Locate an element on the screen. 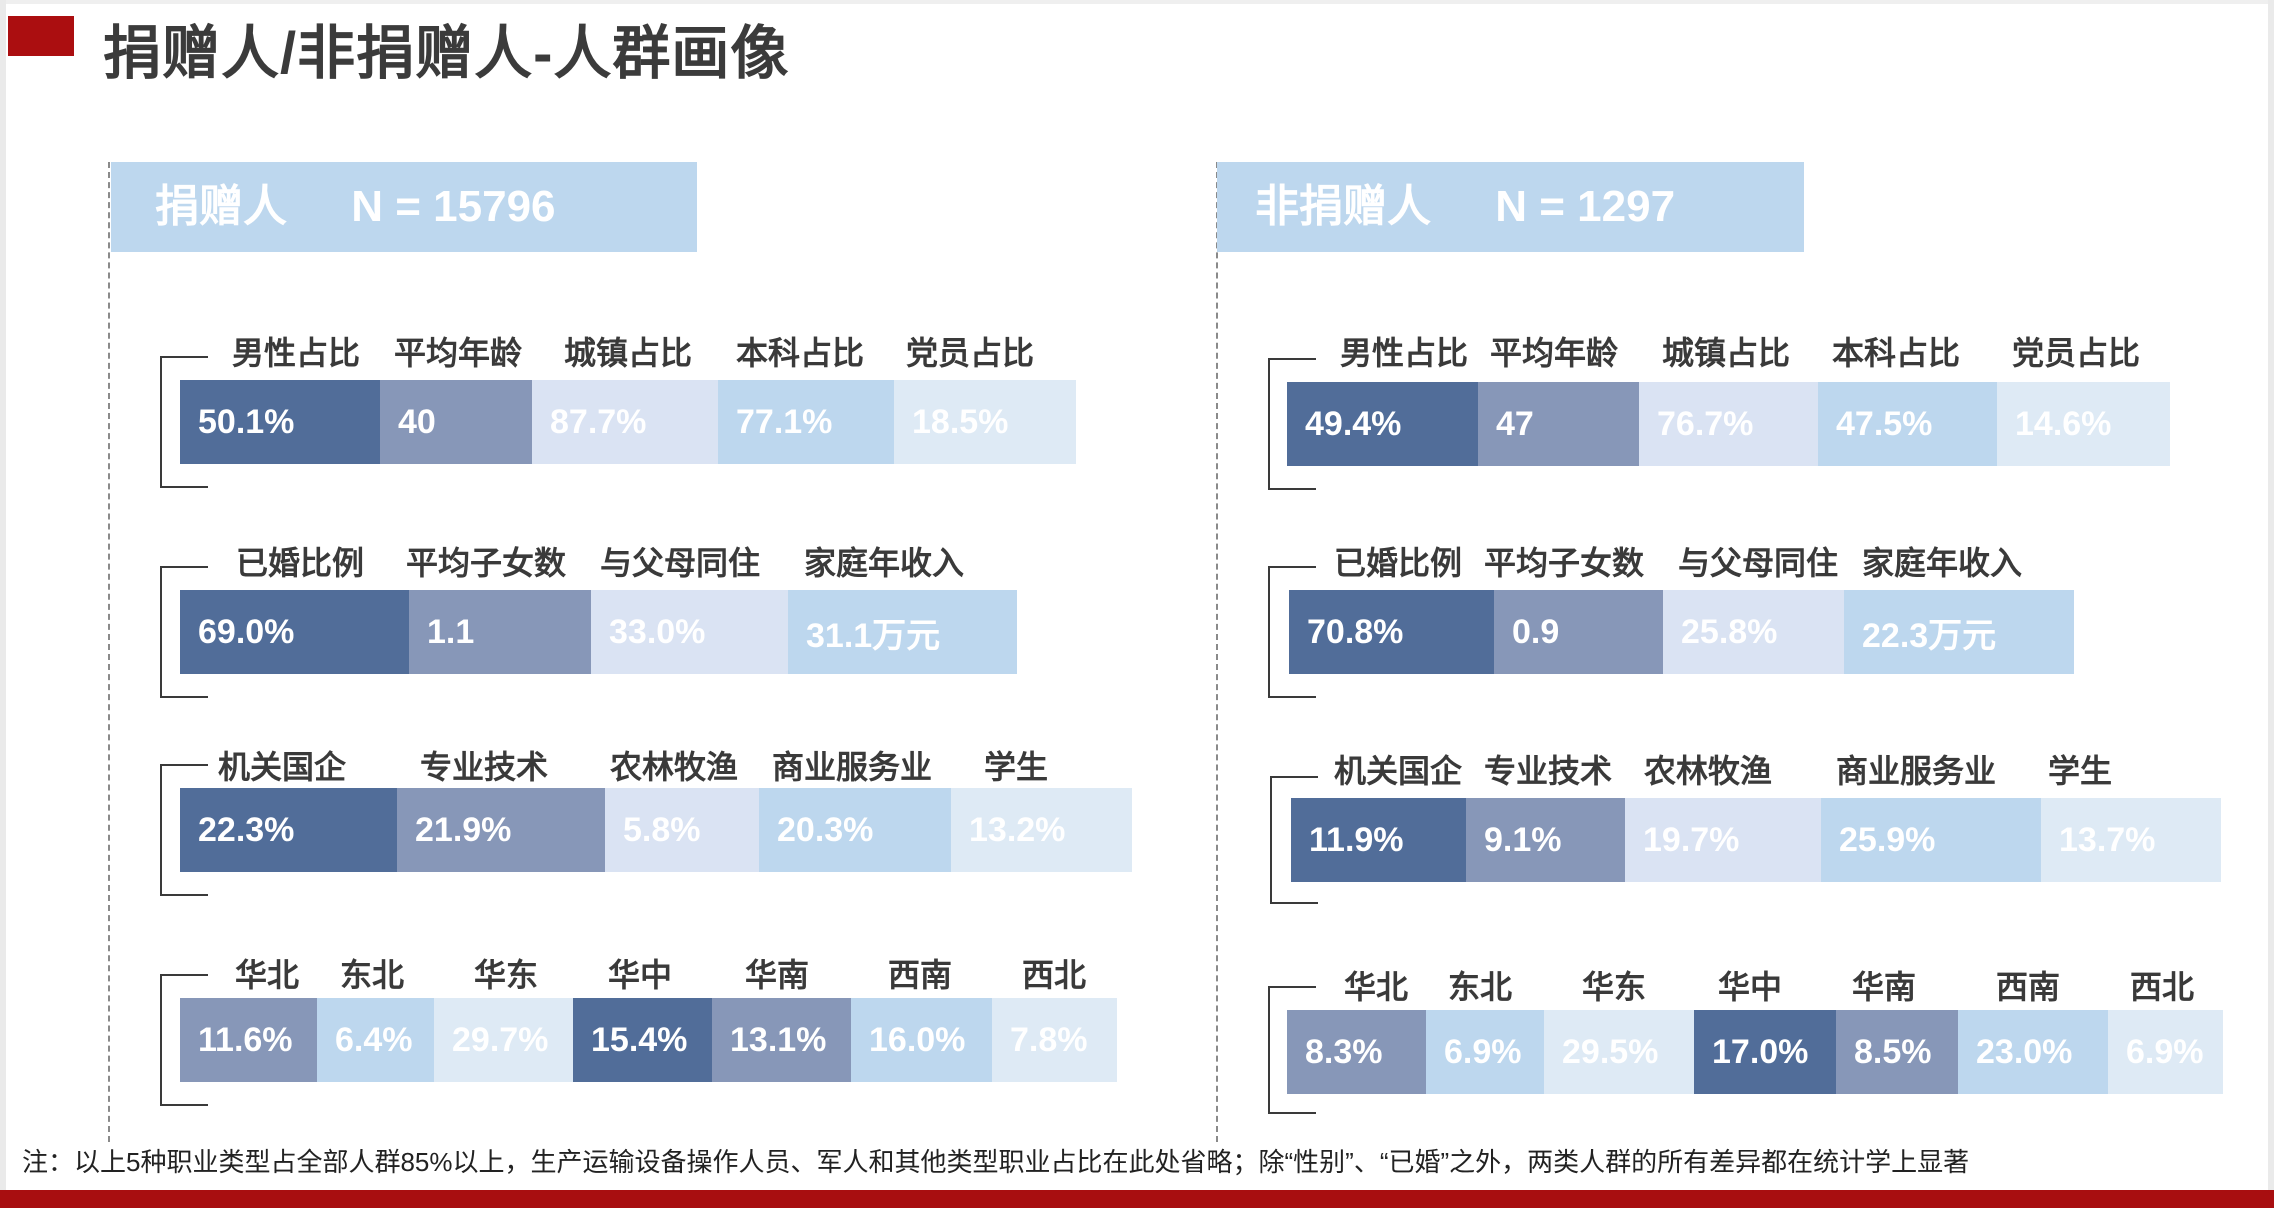 This screenshot has width=2274, height=1208. donor-row-1-segment-1: 50.1% is located at coordinates (280, 422).